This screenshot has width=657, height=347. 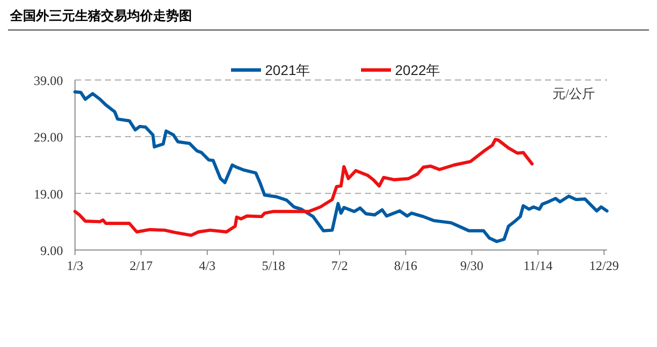 What do you see at coordinates (51, 250) in the screenshot?
I see `y-tick-label: 9.00` at bounding box center [51, 250].